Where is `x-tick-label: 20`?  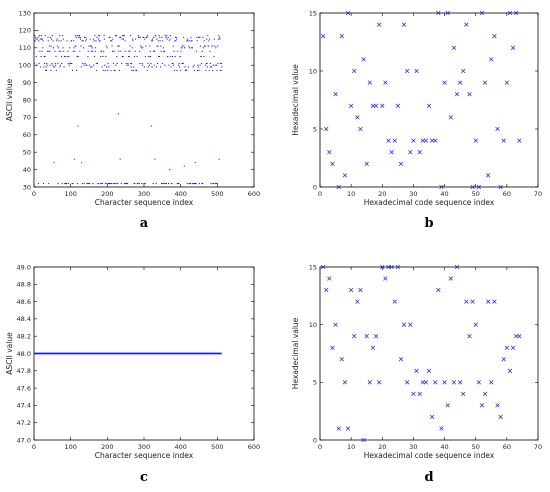 x-tick-label: 20 is located at coordinates (382, 194).